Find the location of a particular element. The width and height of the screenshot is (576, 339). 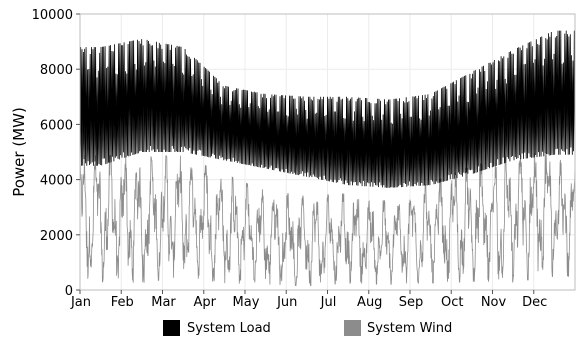

x-tick-label-6: Jul is located at coordinates (328, 302).